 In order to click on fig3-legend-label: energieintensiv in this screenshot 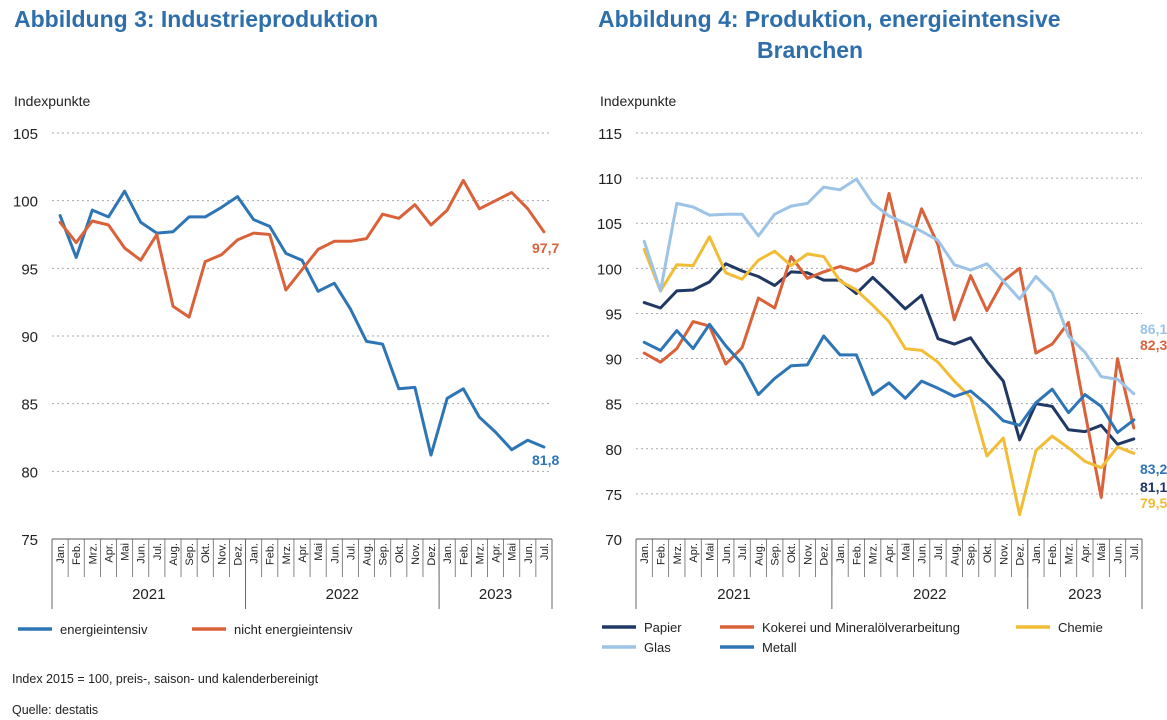, I will do `click(104, 629)`.